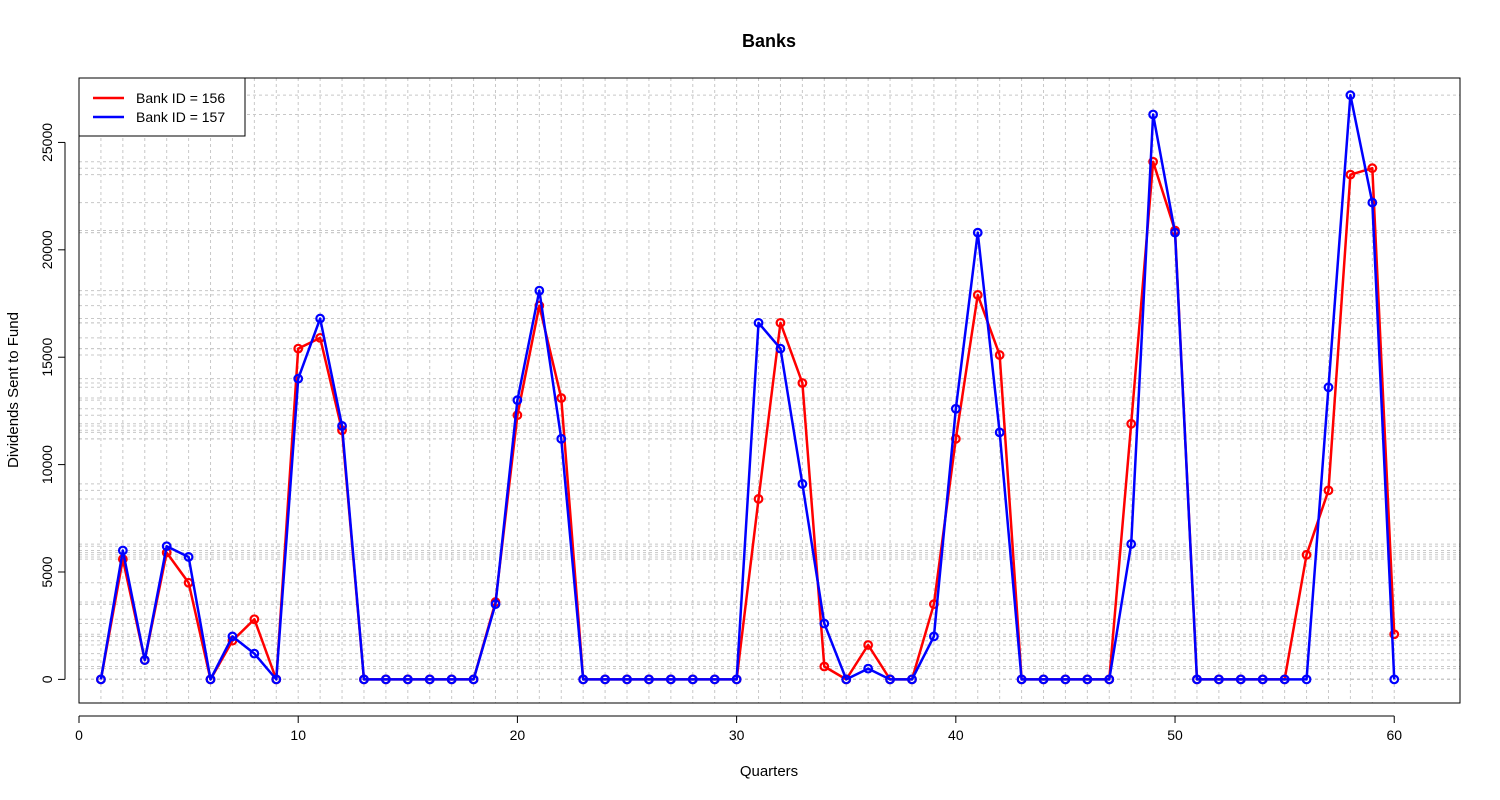  I want to click on x-tick-label: 20, so click(518, 735).